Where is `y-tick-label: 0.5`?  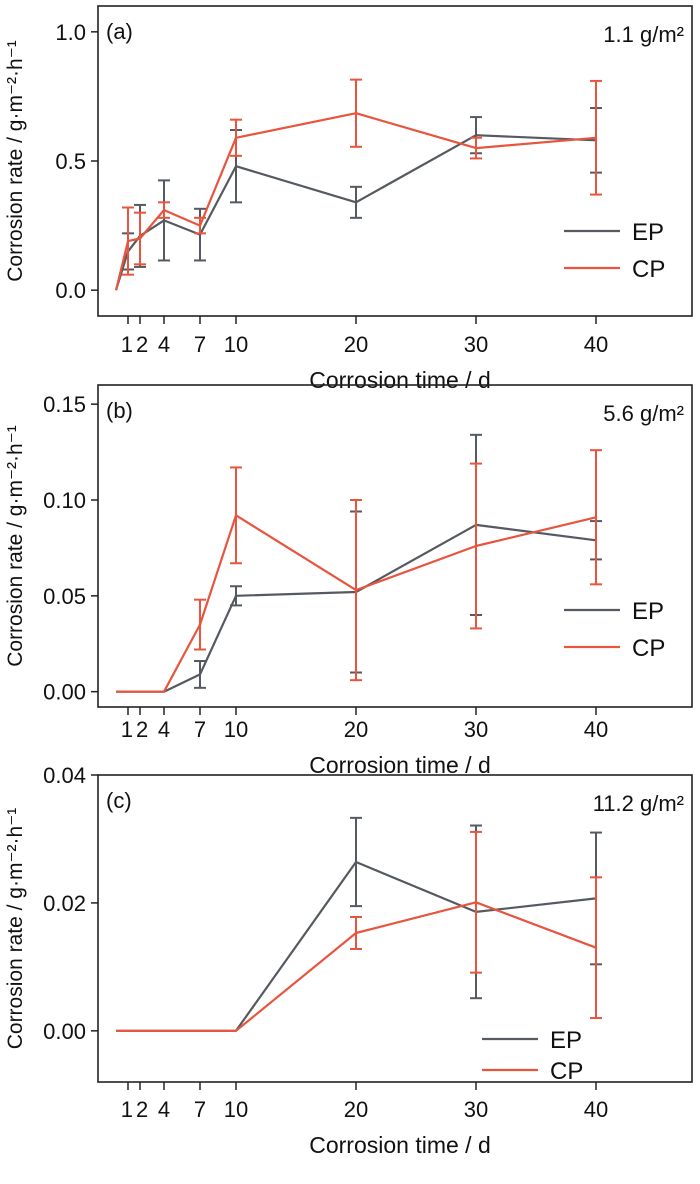
y-tick-label: 0.5 is located at coordinates (70, 161).